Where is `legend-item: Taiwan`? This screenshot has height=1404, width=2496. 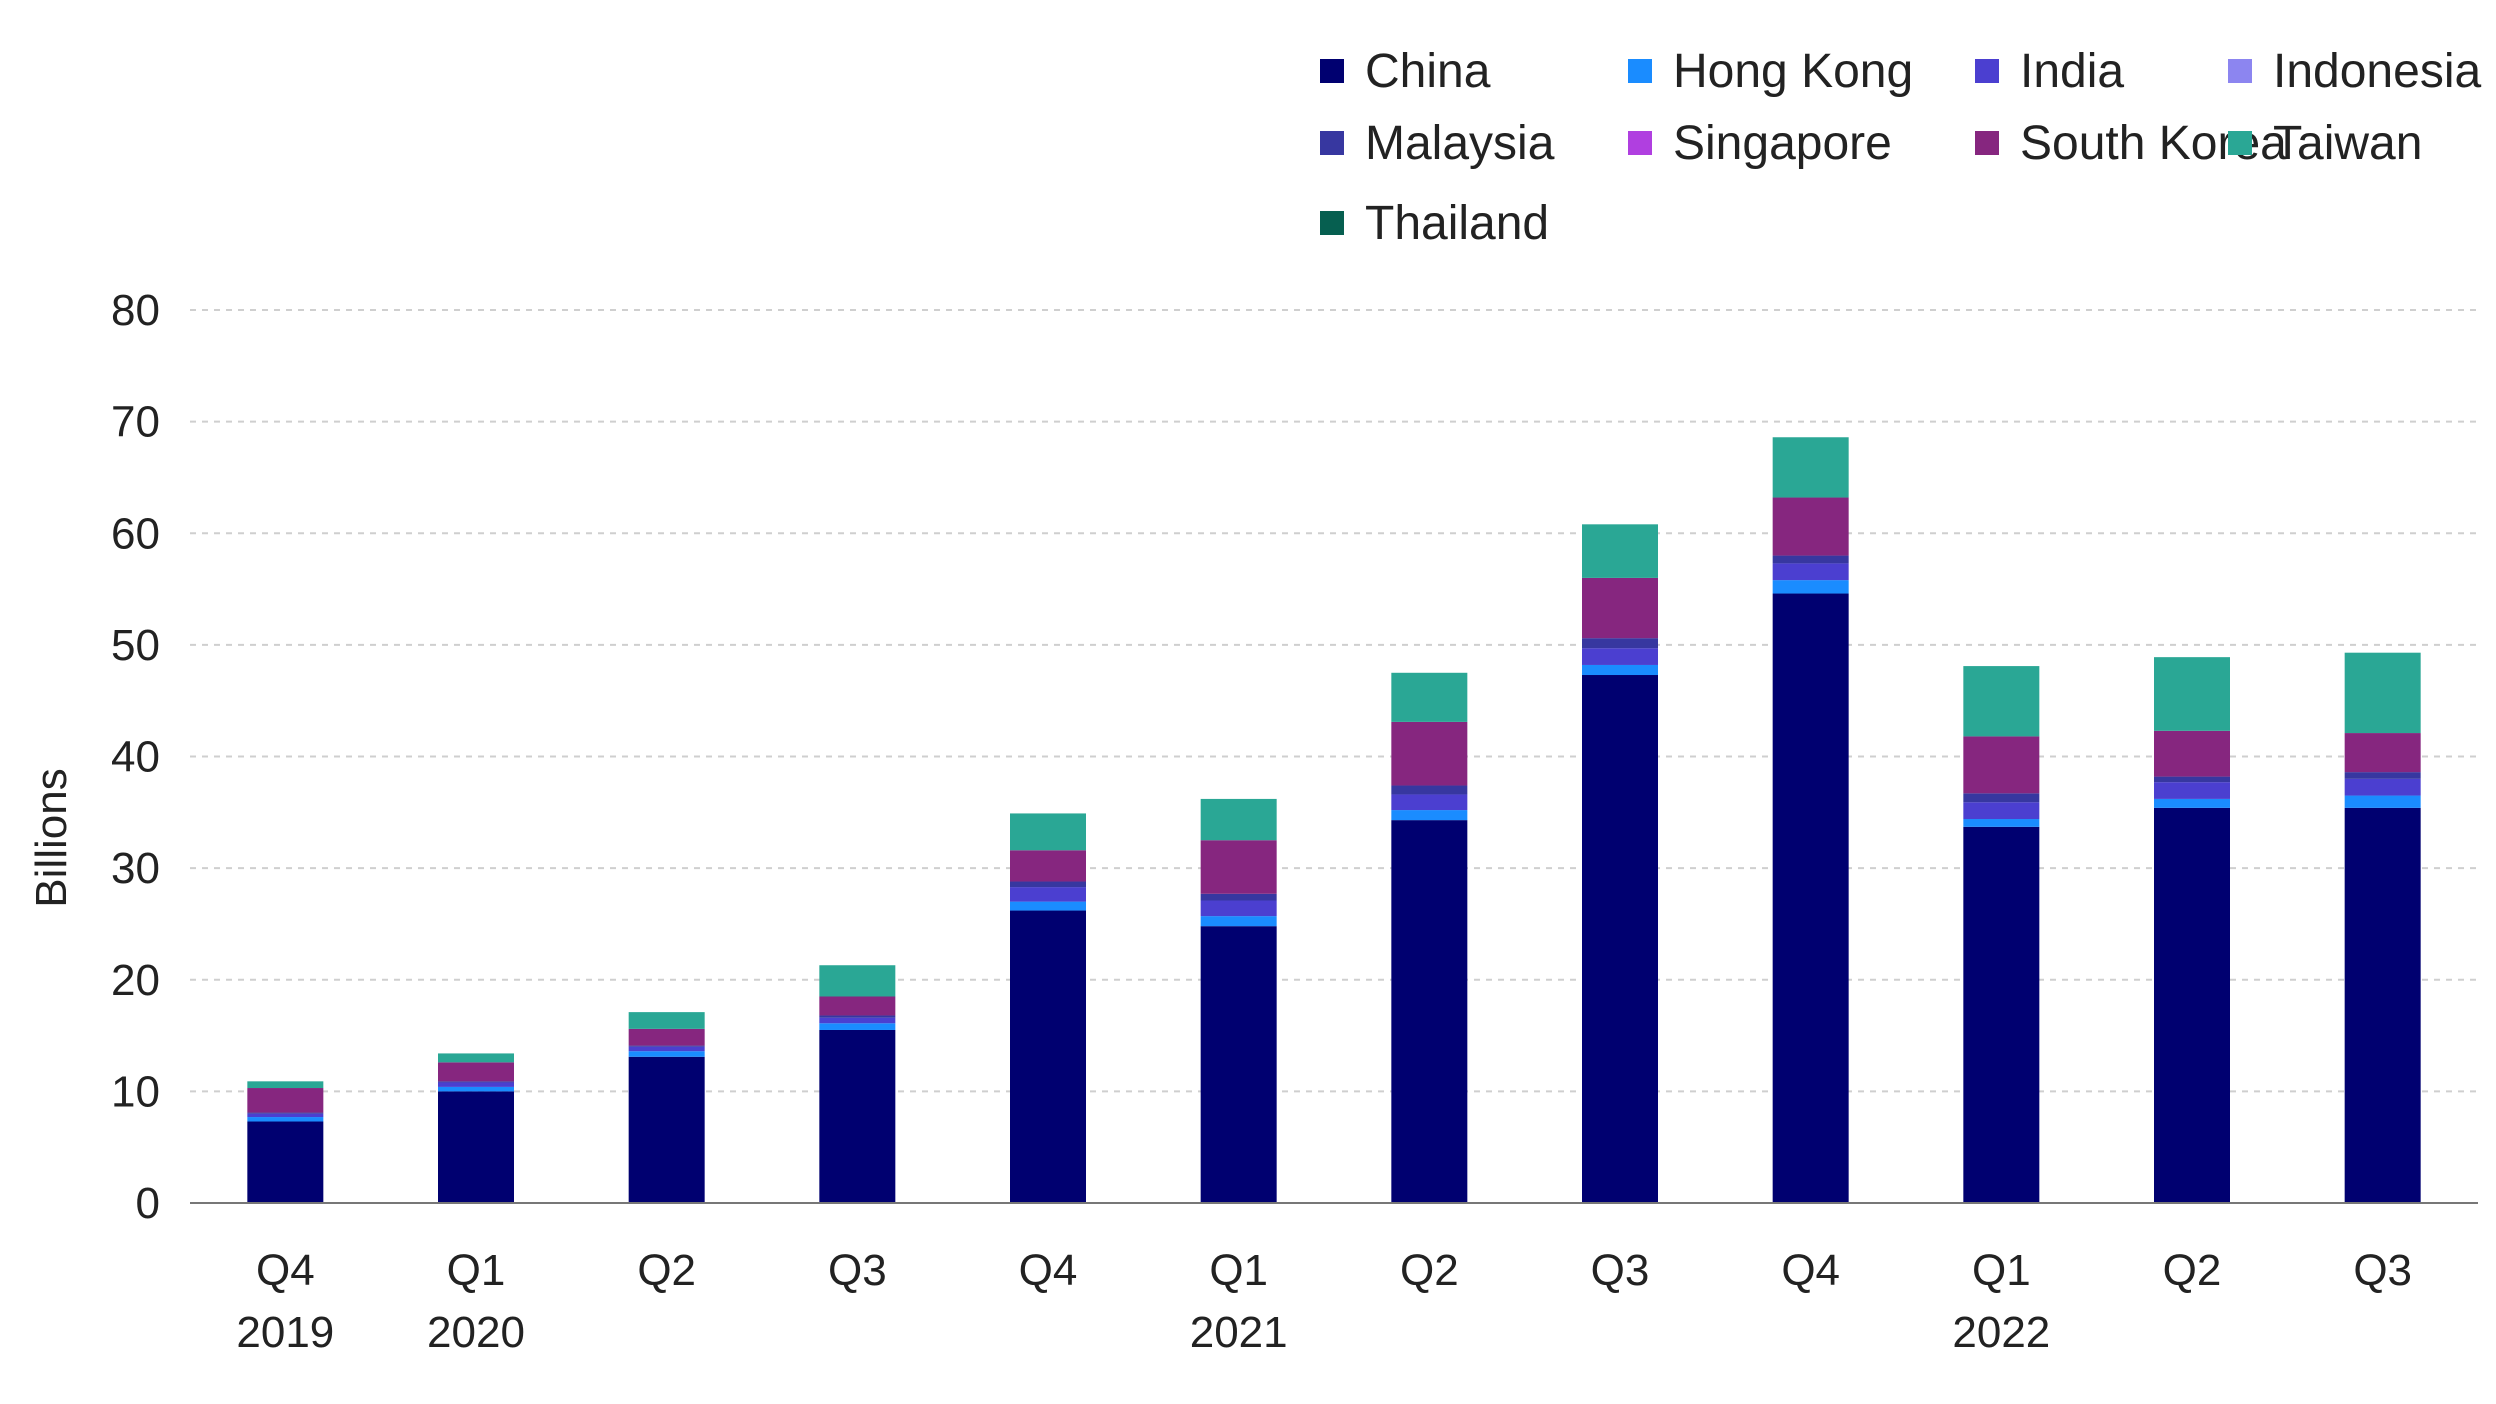
legend-item: Taiwan is located at coordinates (2325, 143).